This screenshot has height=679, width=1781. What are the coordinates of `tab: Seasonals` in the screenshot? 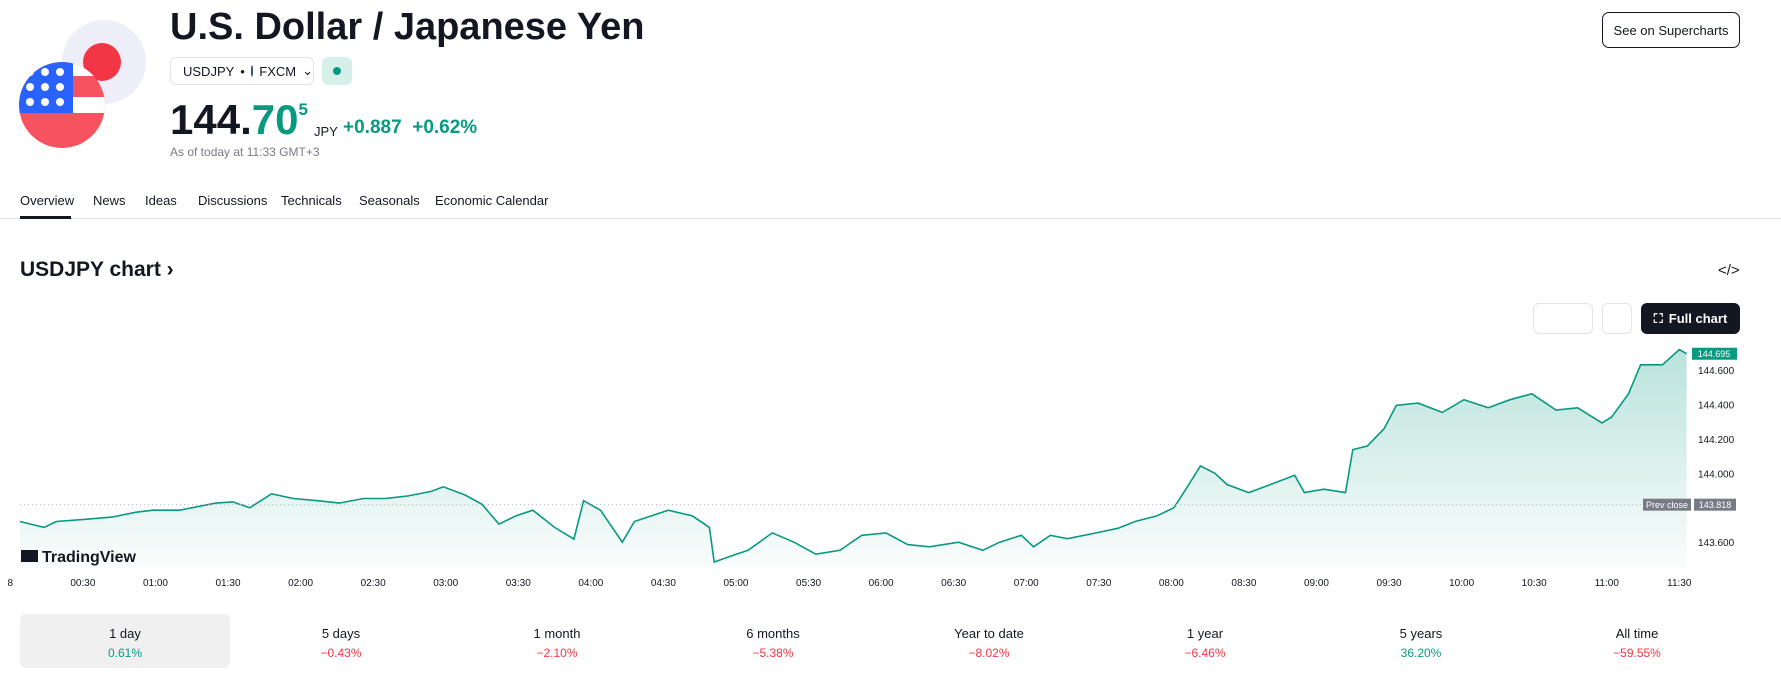 It's located at (389, 200).